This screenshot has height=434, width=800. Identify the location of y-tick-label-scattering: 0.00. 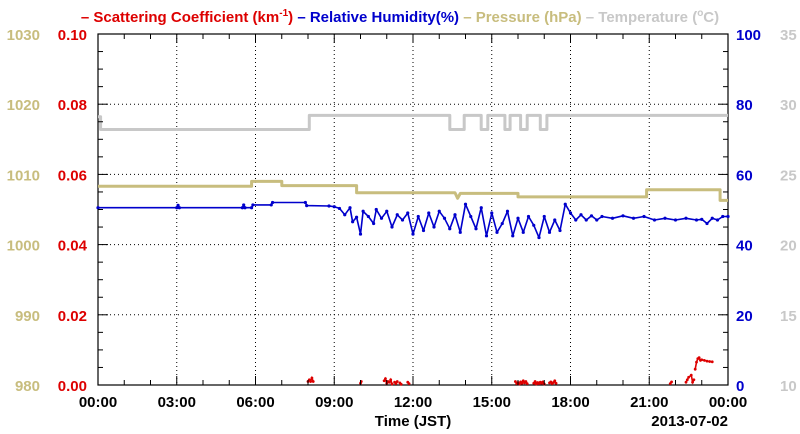
(72, 386).